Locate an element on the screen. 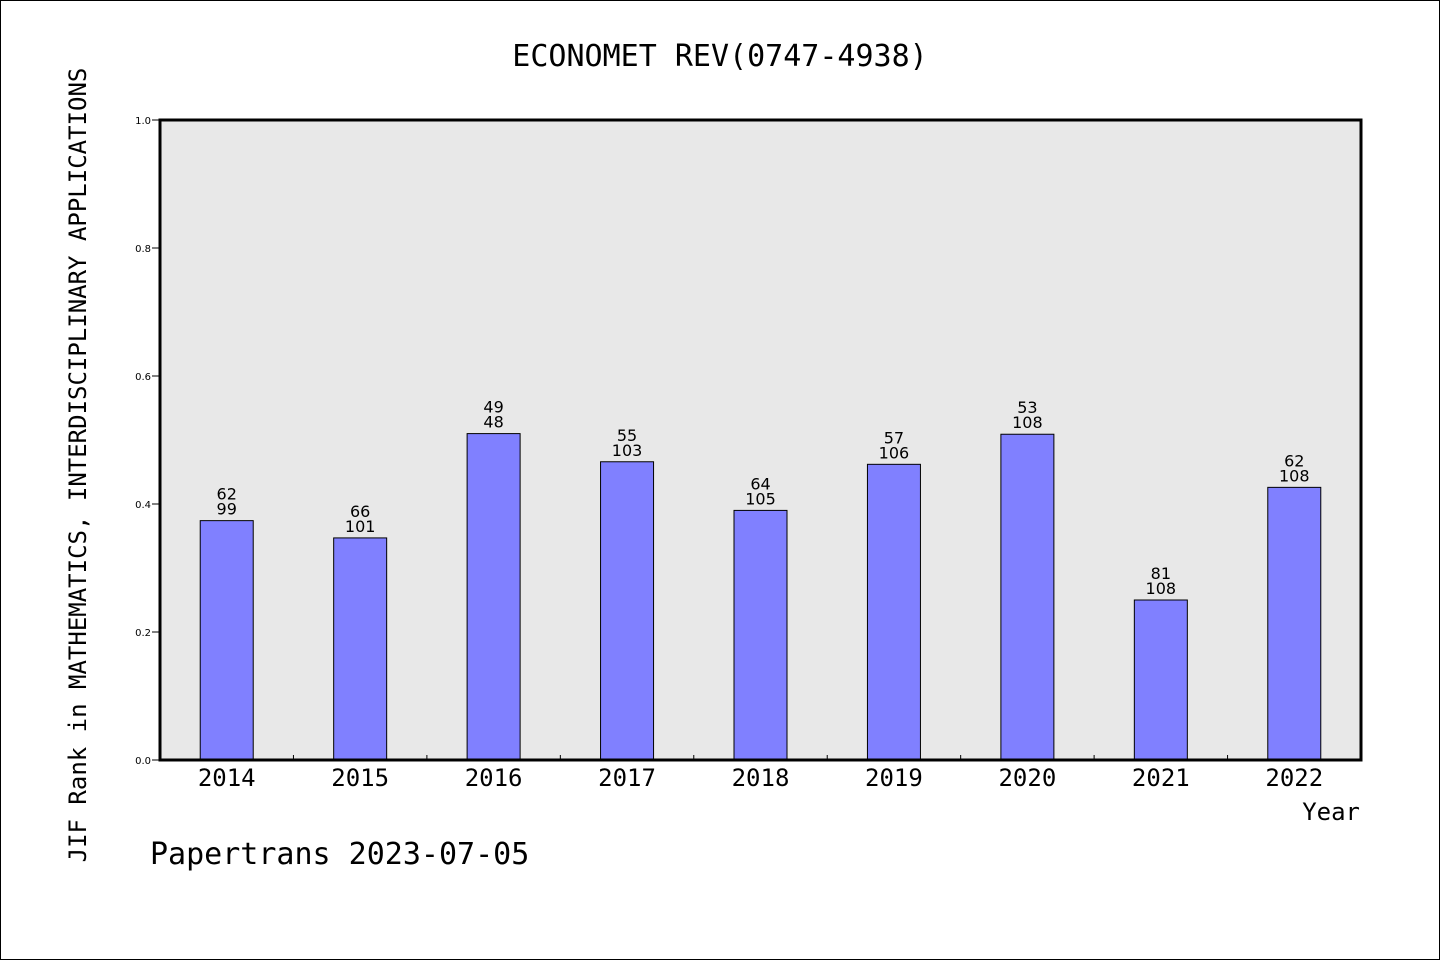 Image resolution: width=1440 pixels, height=960 pixels. bar-total-label-2019: 106 is located at coordinates (894, 452).